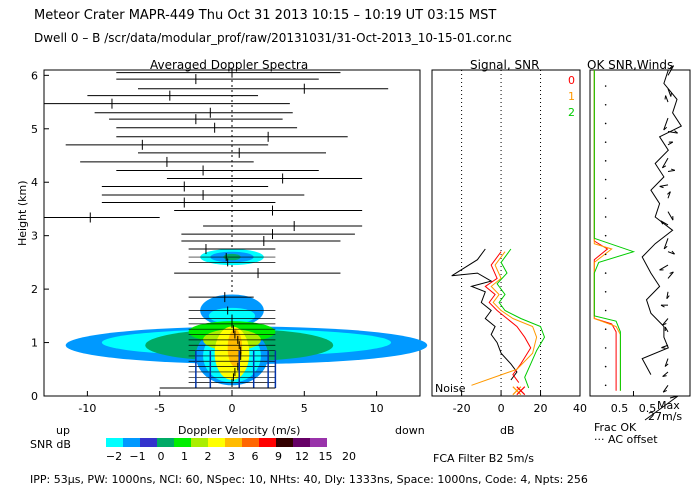 This screenshot has width=700, height=500. Describe the element at coordinates (34, 75) in the screenshot. I see `y-tick-label-6: 6` at that location.